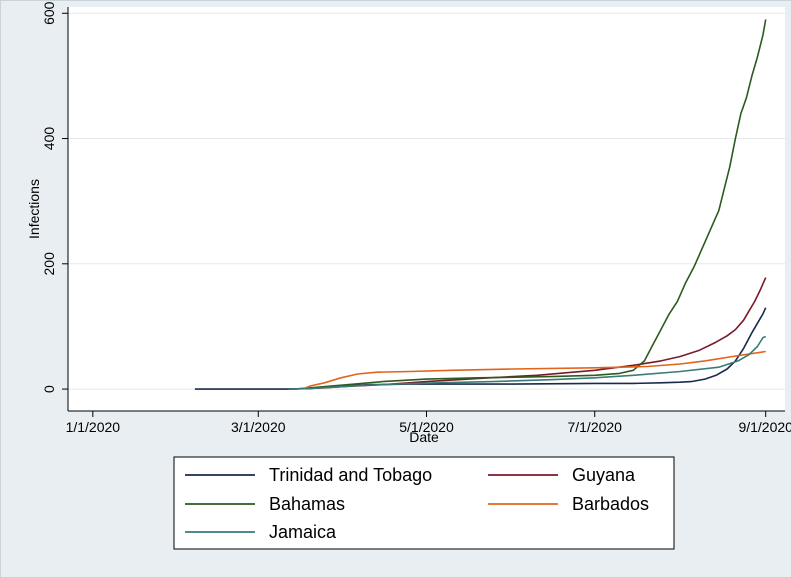 This screenshot has height=578, width=792. Describe the element at coordinates (49, 389) in the screenshot. I see `y-tick-label: 0` at that location.